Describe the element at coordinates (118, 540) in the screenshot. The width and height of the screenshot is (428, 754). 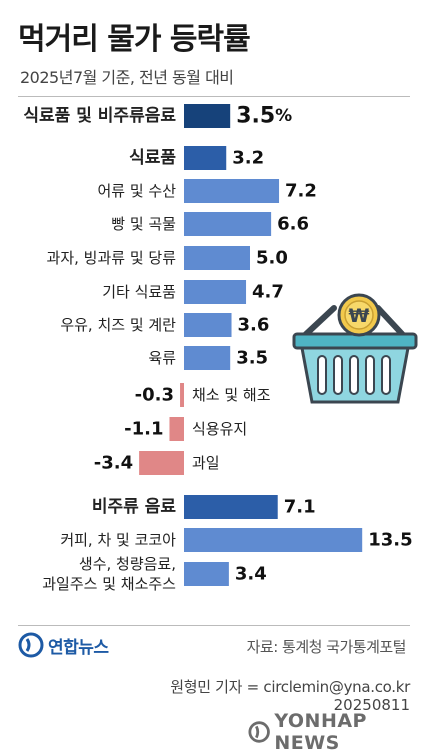
I see `category-label-12: 커피, 차 및 코코아` at that location.